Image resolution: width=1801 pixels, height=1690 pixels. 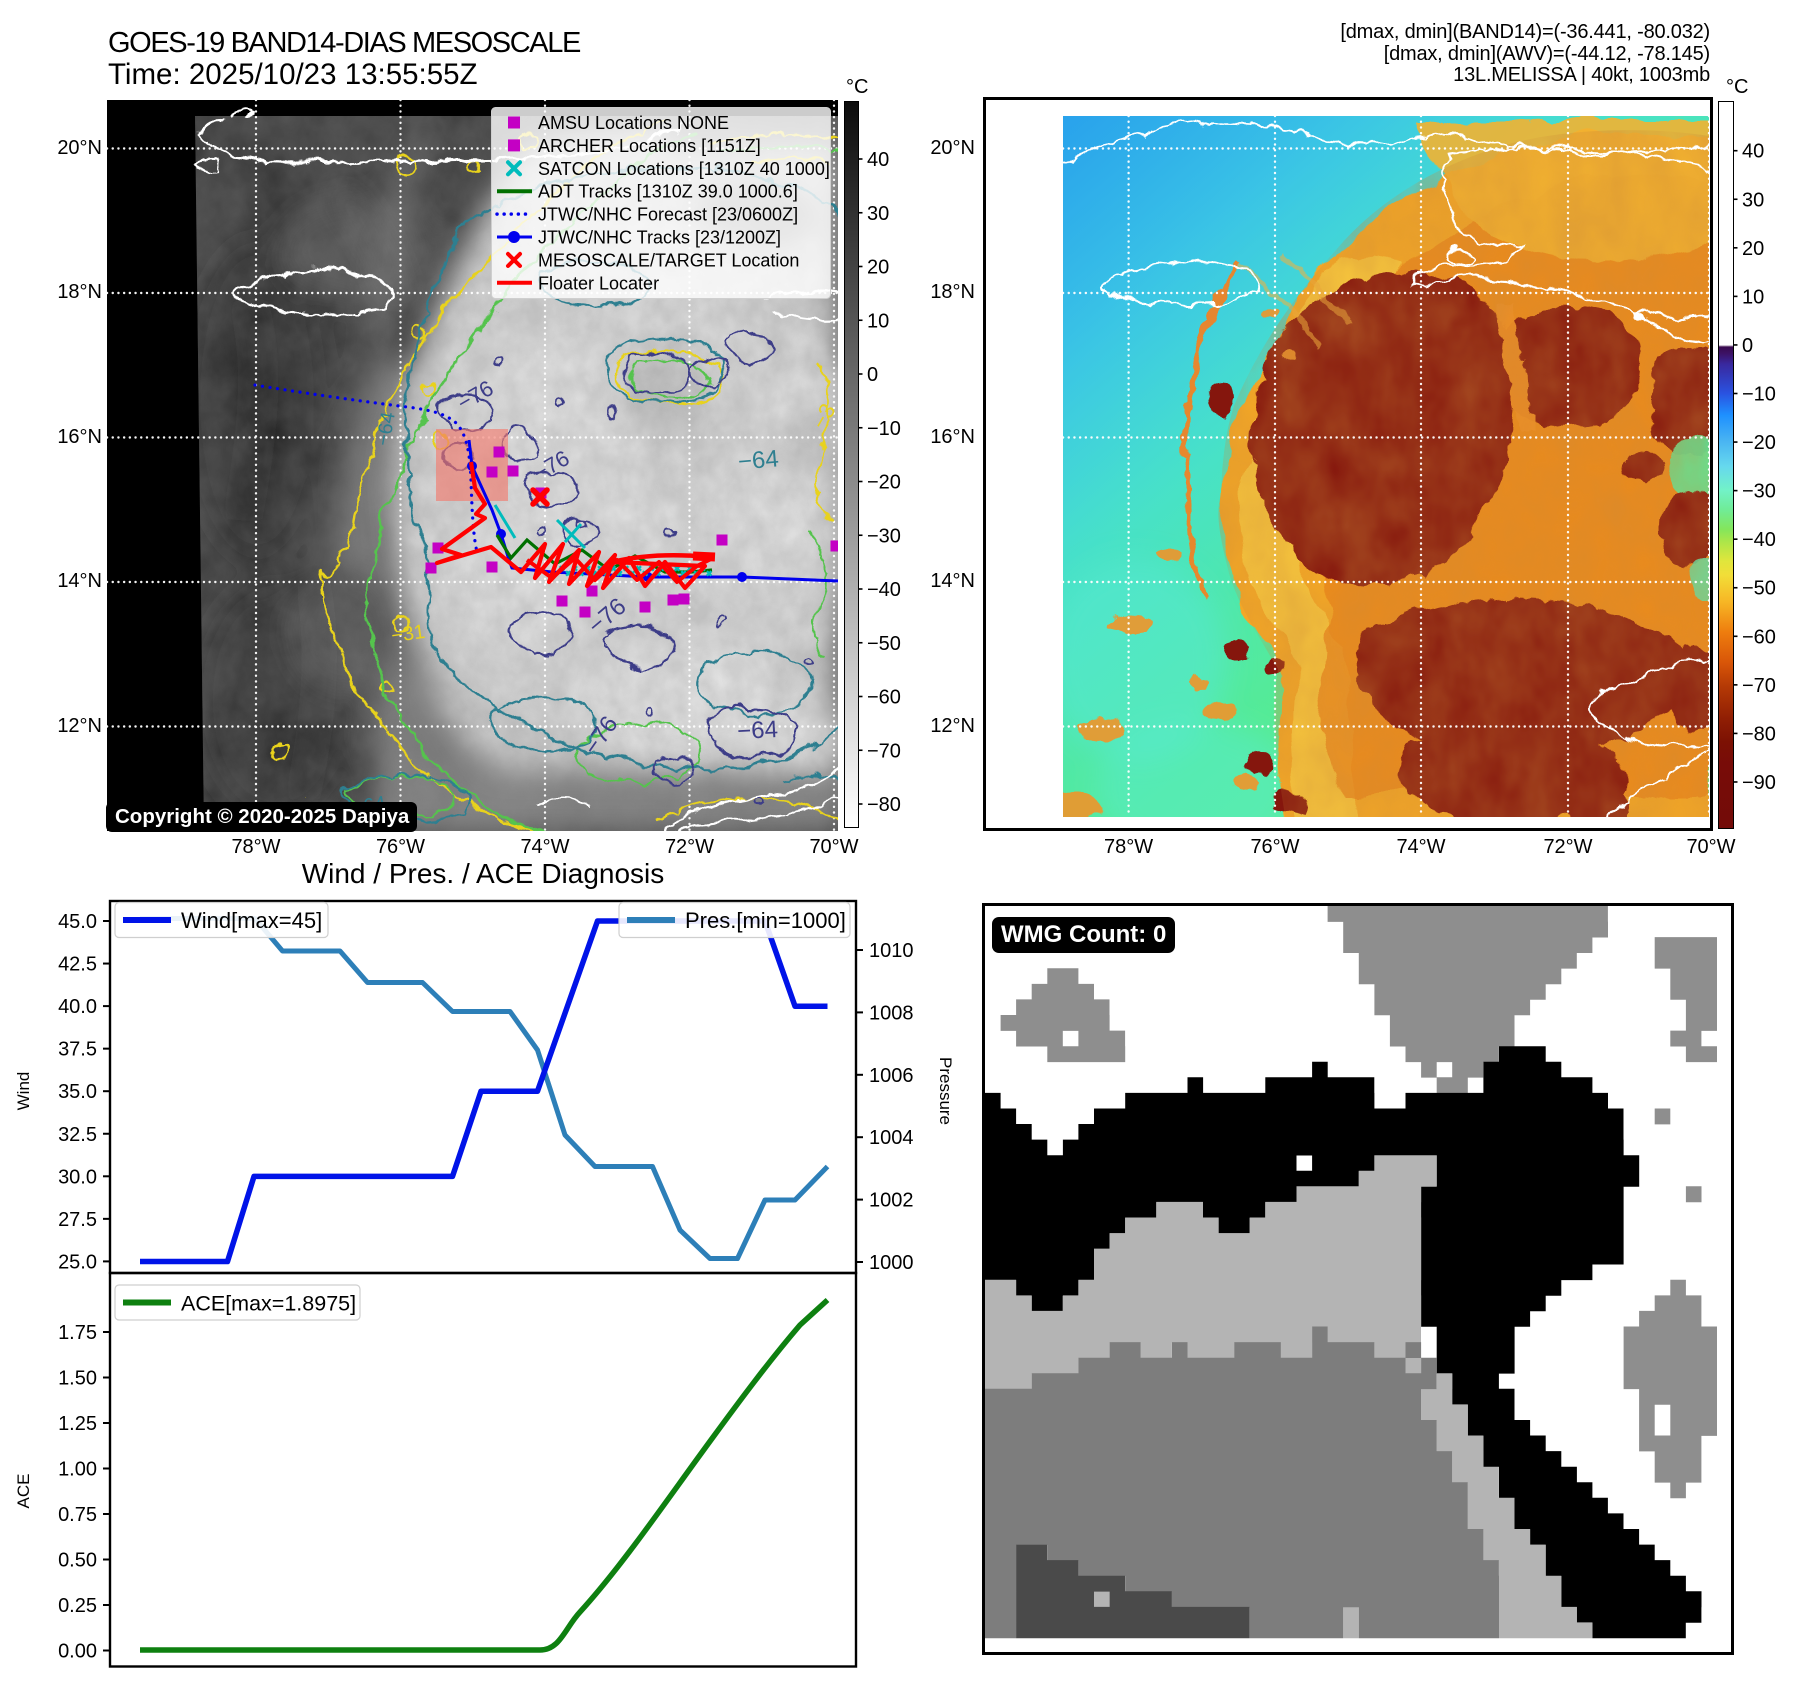 What do you see at coordinates (77, 1561) in the screenshot?
I see `svg-text: 0.50` at bounding box center [77, 1561].